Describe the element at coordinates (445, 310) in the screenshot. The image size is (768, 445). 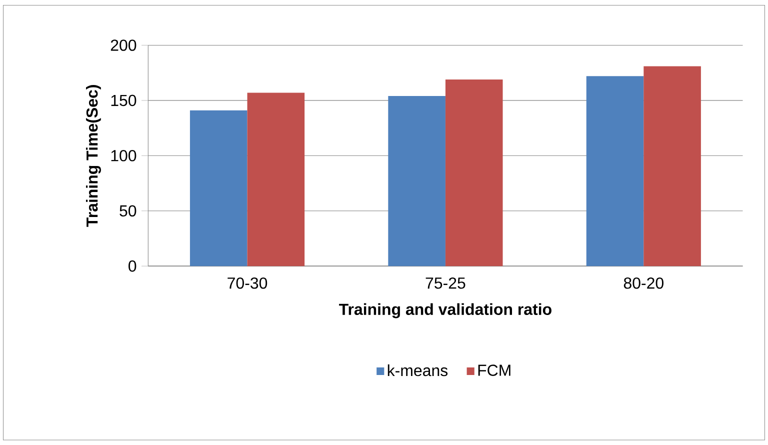
I see `x-axis-title: Training and validation ratio` at that location.